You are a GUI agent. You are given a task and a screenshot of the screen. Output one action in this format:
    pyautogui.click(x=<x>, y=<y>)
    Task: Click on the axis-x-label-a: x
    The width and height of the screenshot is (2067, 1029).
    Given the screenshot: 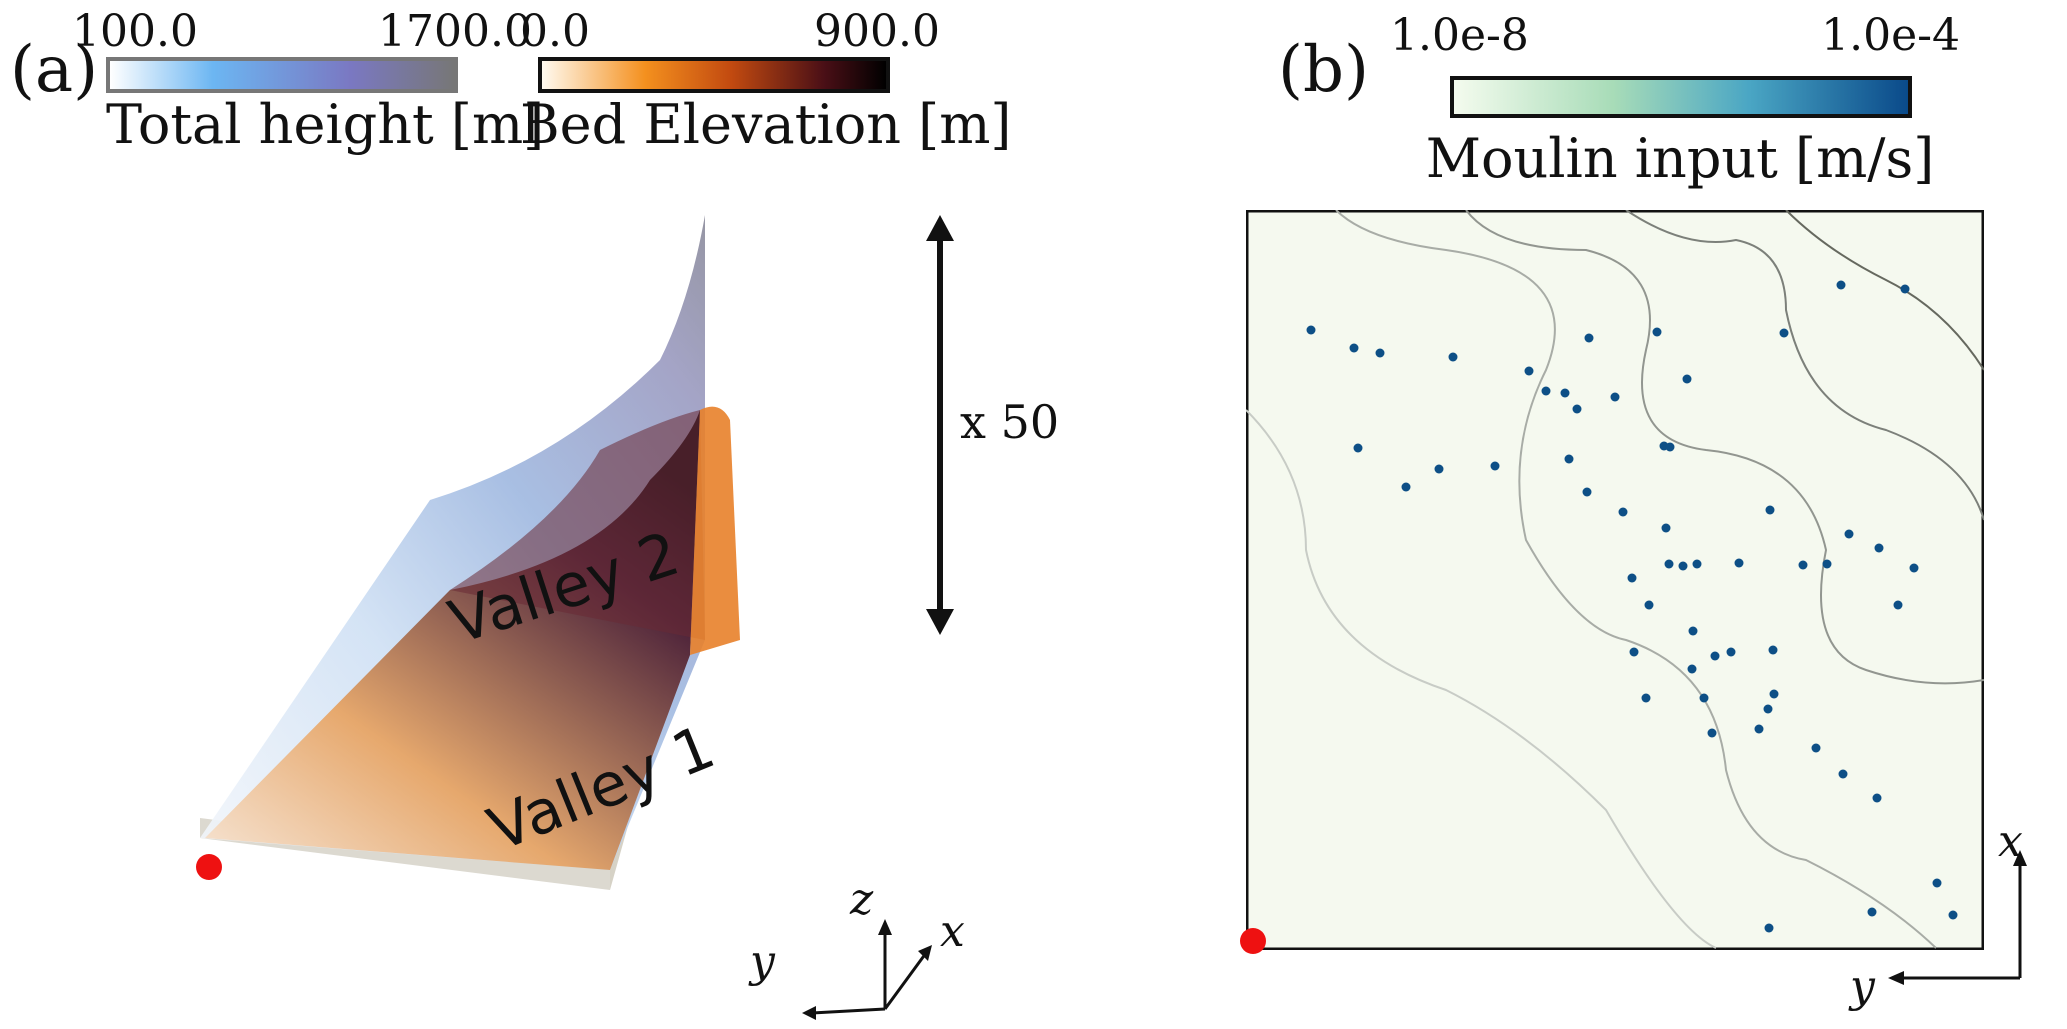 What is the action you would take?
    pyautogui.click(x=952, y=931)
    